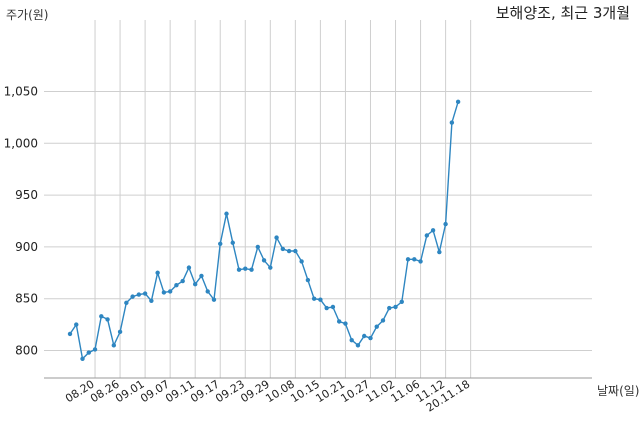 The height and width of the screenshot is (423, 640). What do you see at coordinates (26, 299) in the screenshot?
I see `y-tick-label: 850` at bounding box center [26, 299].